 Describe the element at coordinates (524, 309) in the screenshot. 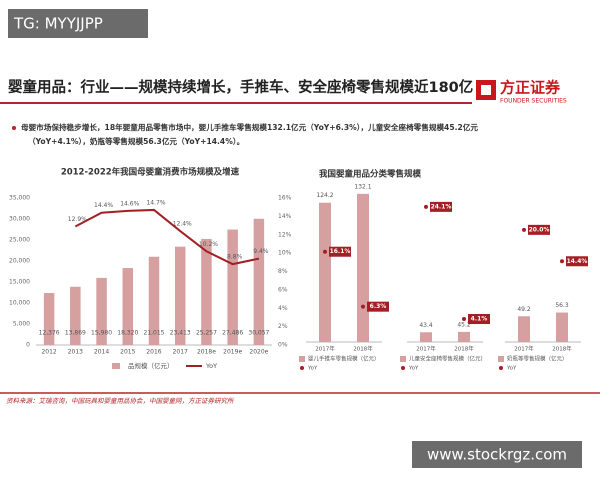

I see `bar-value-label: 49.2` at that location.